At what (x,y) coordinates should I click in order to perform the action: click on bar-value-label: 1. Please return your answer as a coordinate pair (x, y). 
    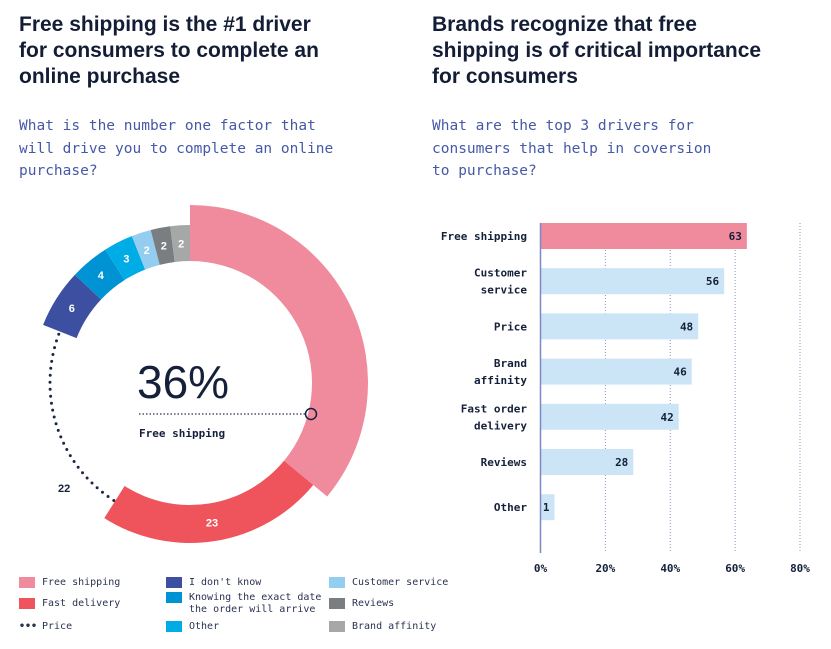
    Looking at the image, I should click on (546, 507).